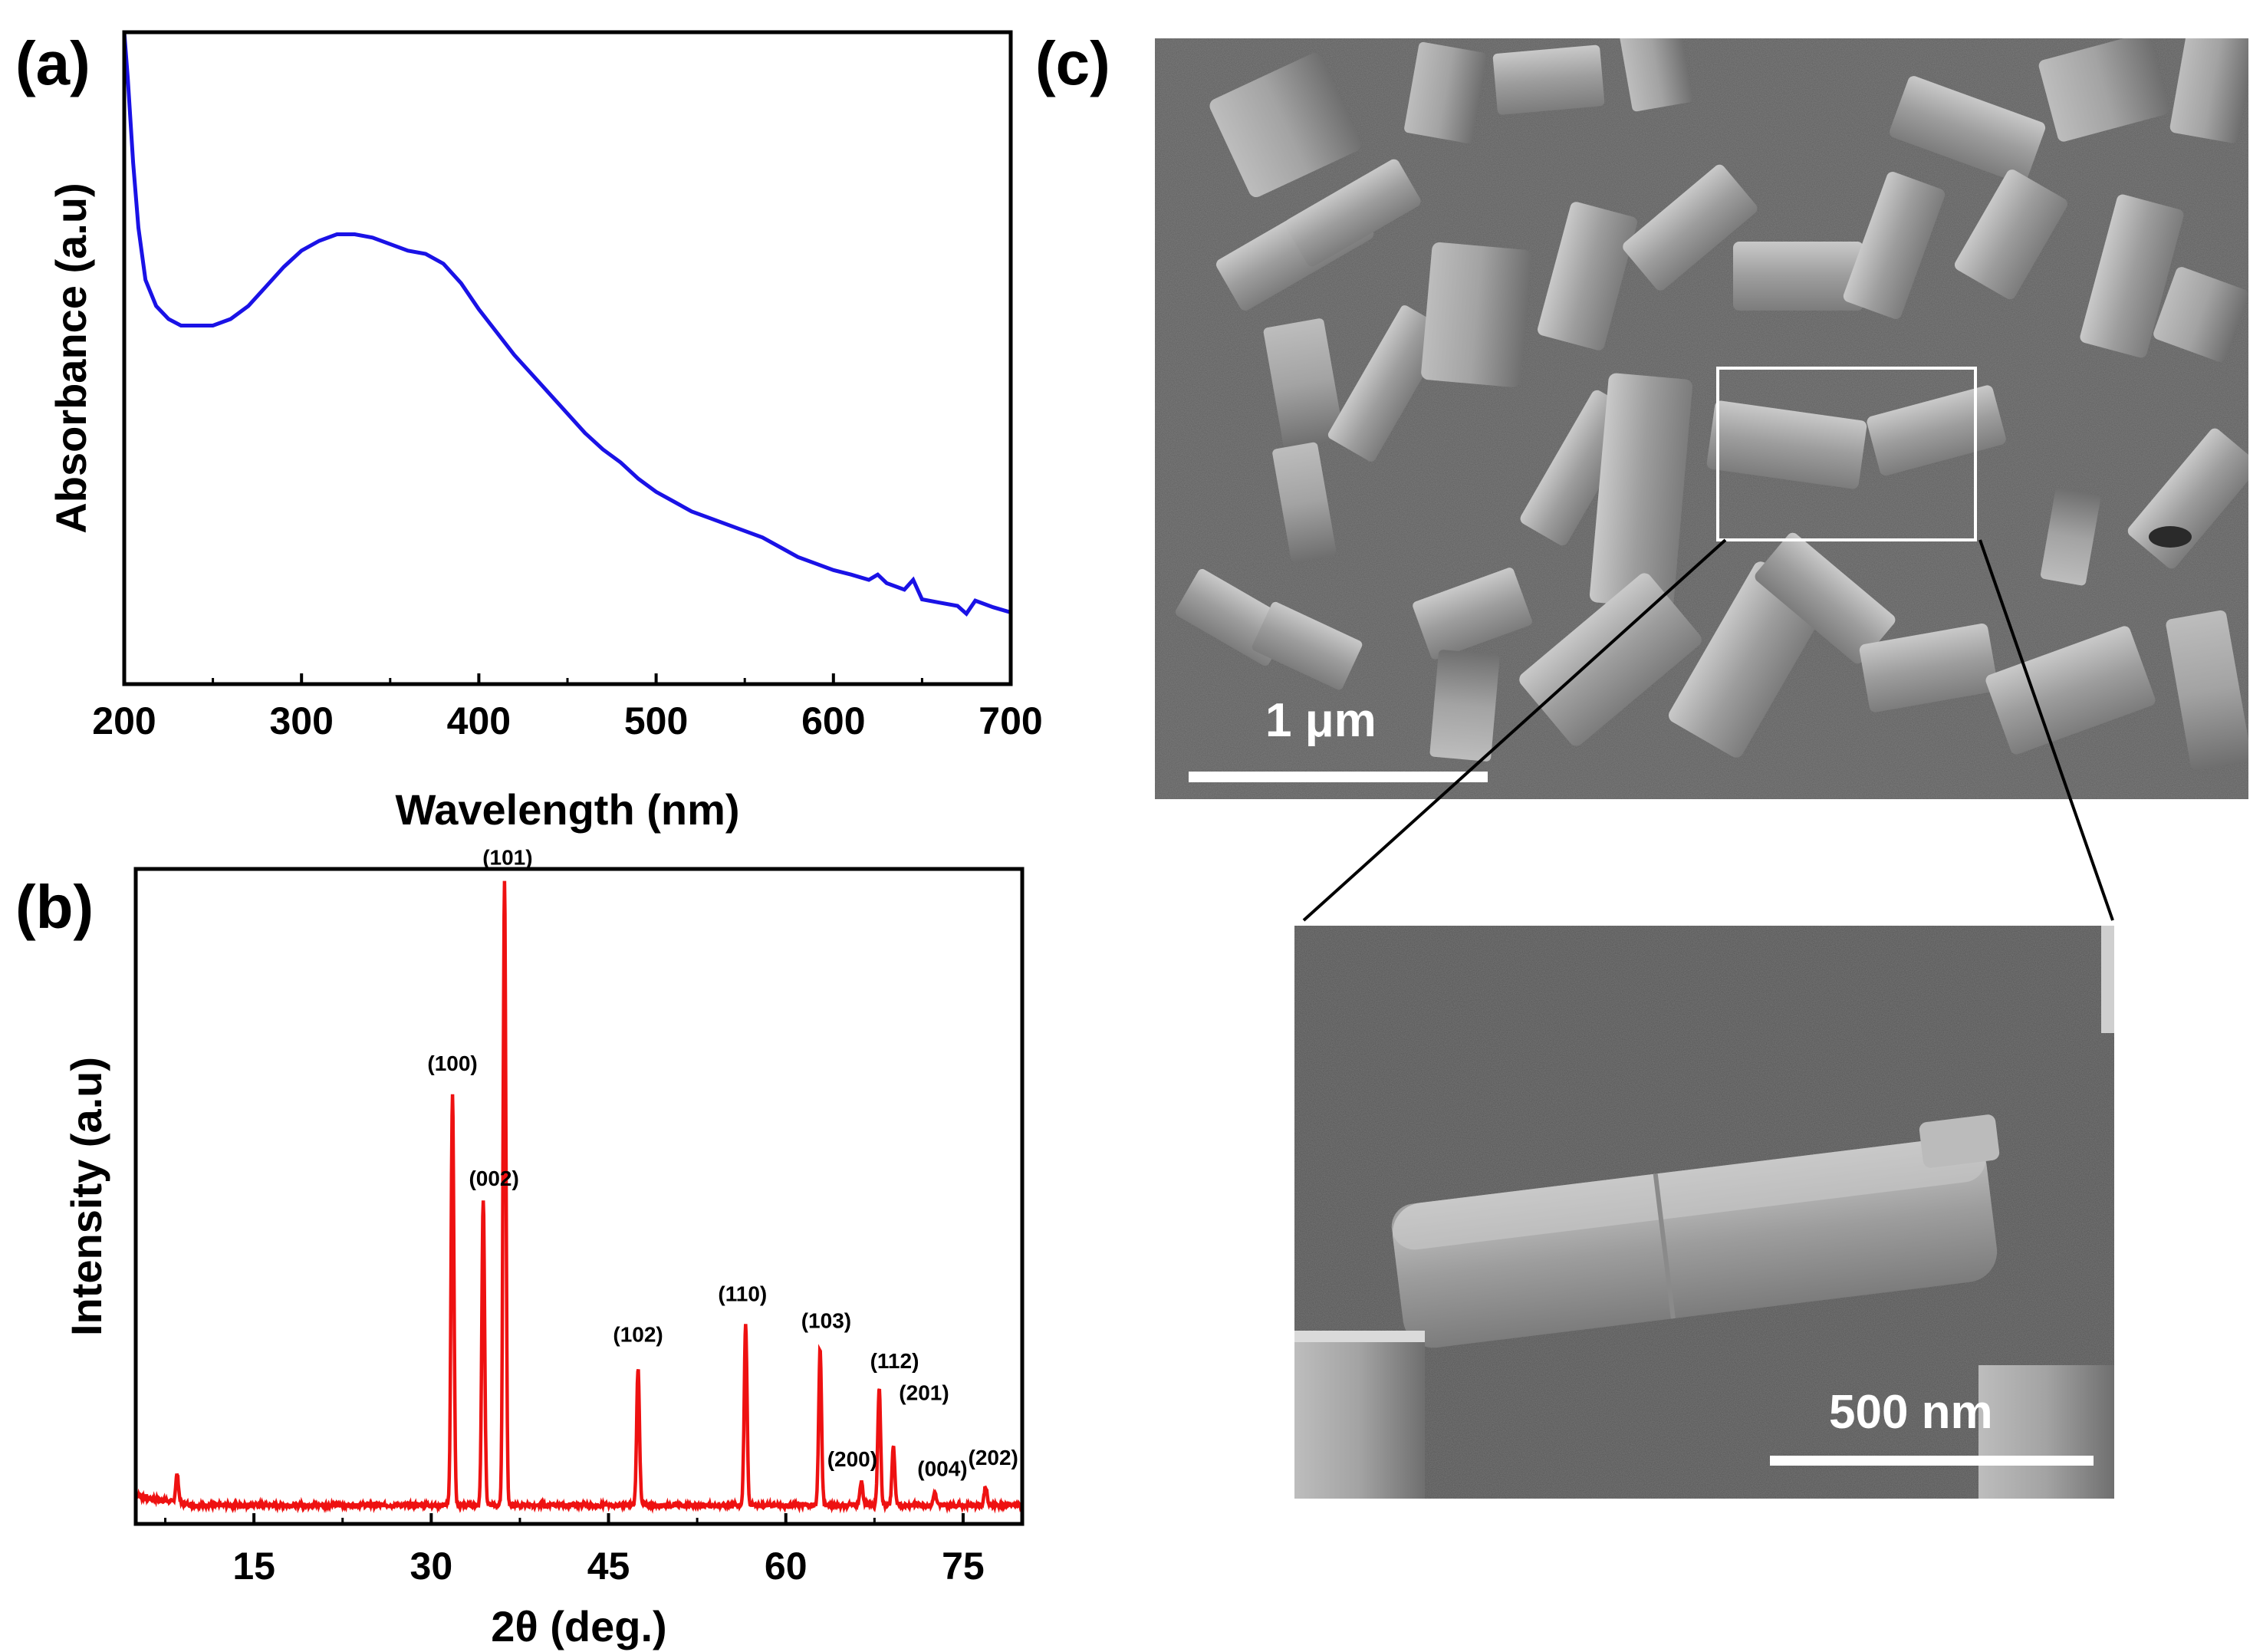 Image resolution: width=2263 pixels, height=1652 pixels. Describe the element at coordinates (1321, 720) in the screenshot. I see `sem-main-scale-label: 1 μm` at that location.